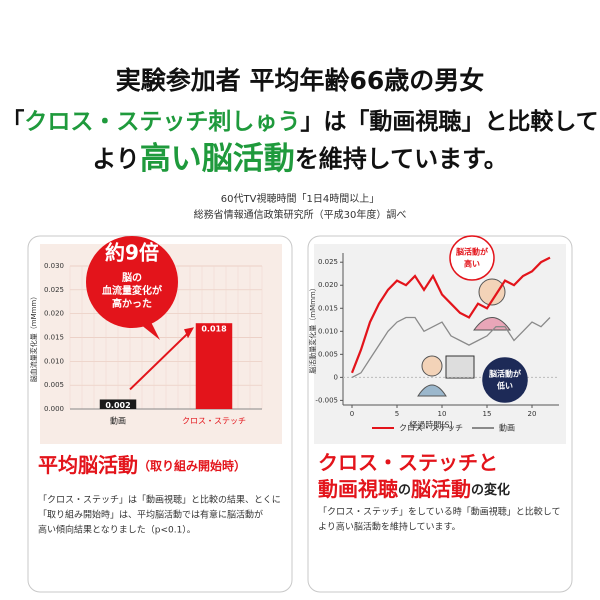  I want to click on callout-circle, so click(132, 282).